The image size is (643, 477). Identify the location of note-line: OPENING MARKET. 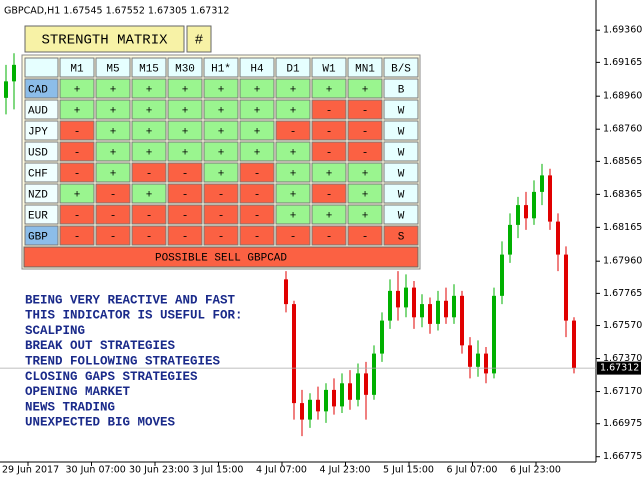
(78, 392).